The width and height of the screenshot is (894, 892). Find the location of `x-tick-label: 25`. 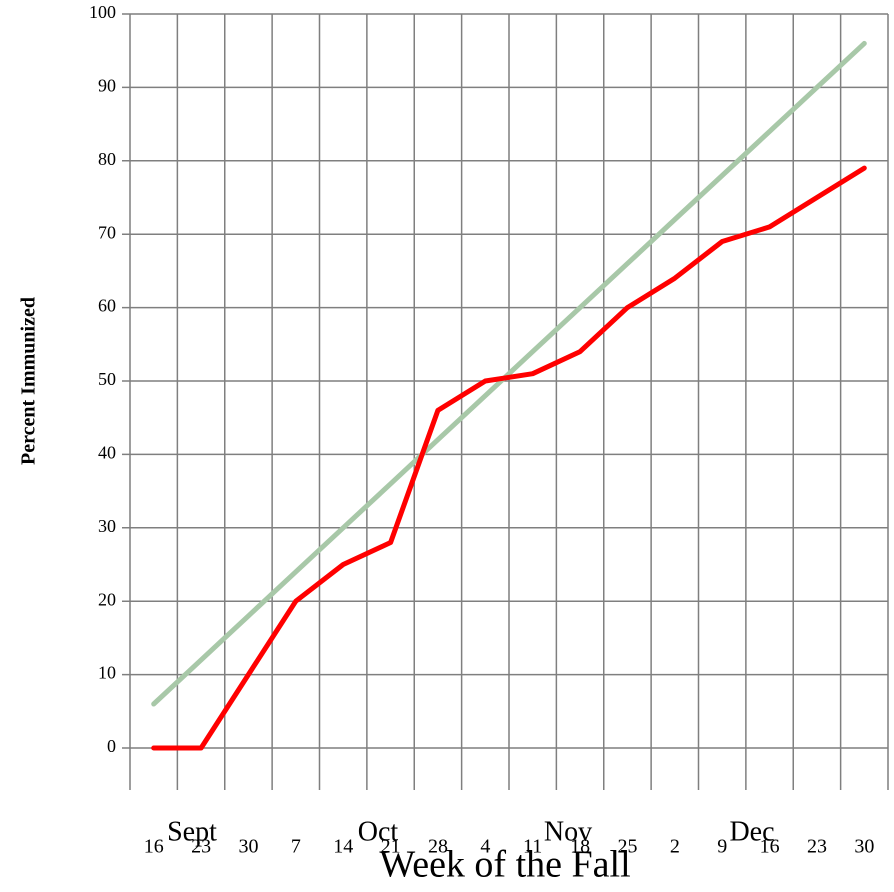

x-tick-label: 25 is located at coordinates (627, 847).